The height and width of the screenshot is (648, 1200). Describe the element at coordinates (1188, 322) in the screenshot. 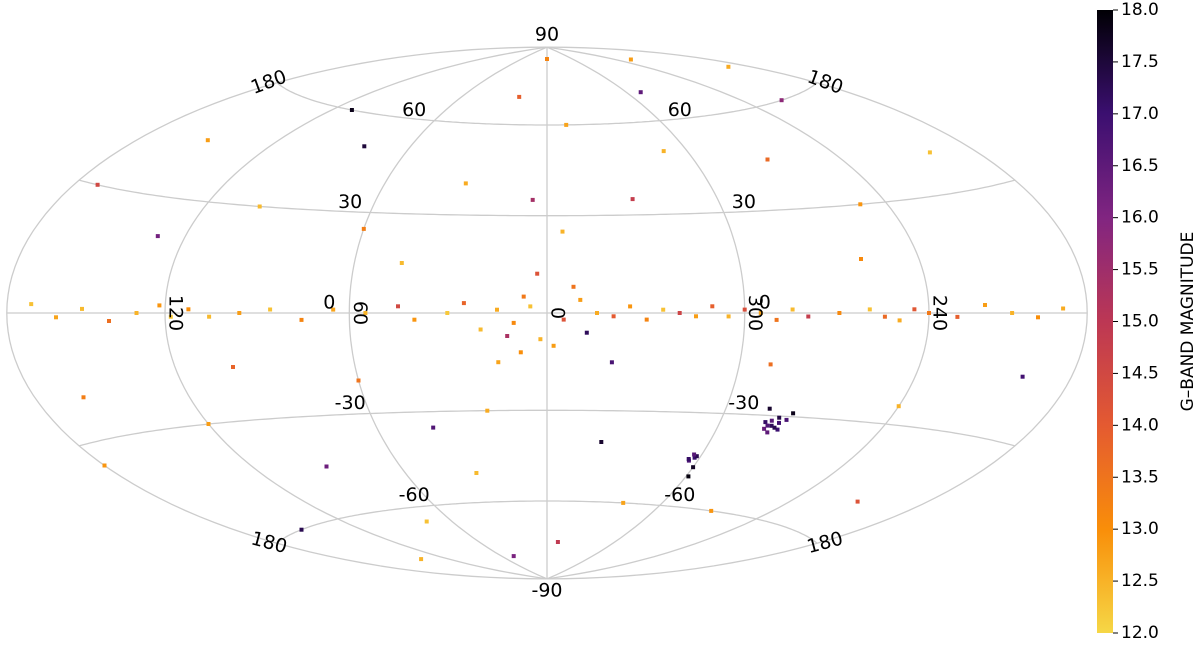

I see `colorbar-label: G–BAND MAGNITUDE` at that location.